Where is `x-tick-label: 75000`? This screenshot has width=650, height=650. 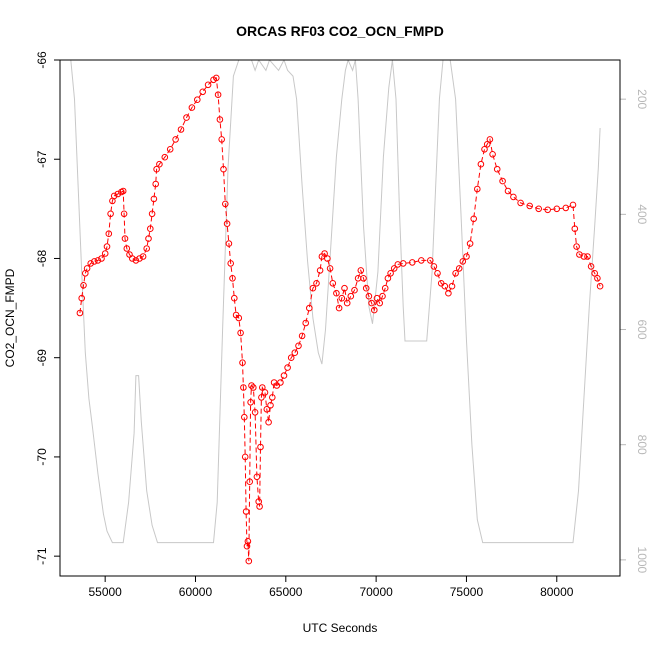 x-tick-label: 75000 is located at coordinates (467, 592).